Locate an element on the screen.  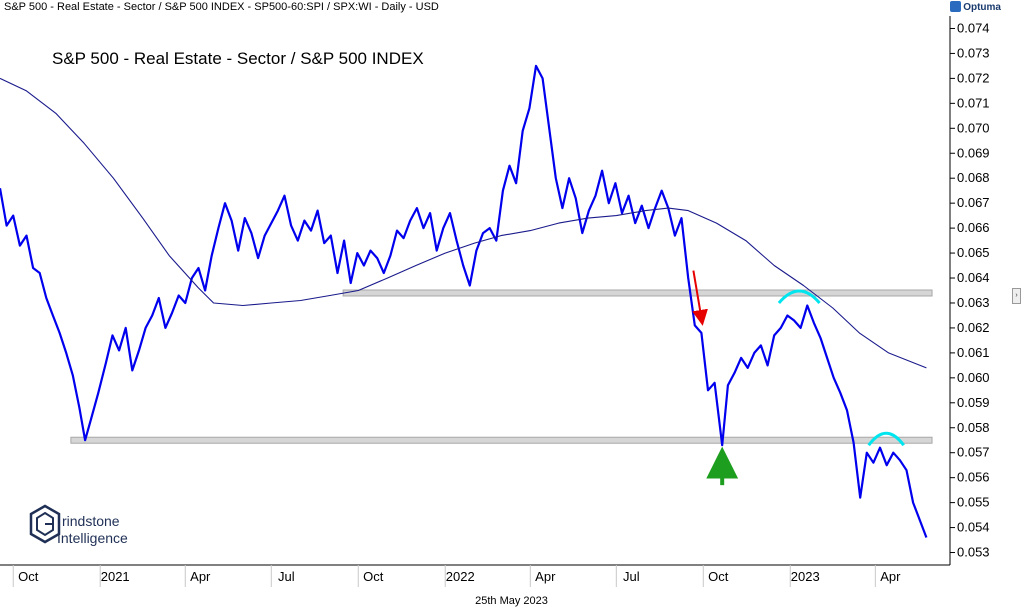
y-tick-label: 0.054 is located at coordinates (973, 527).